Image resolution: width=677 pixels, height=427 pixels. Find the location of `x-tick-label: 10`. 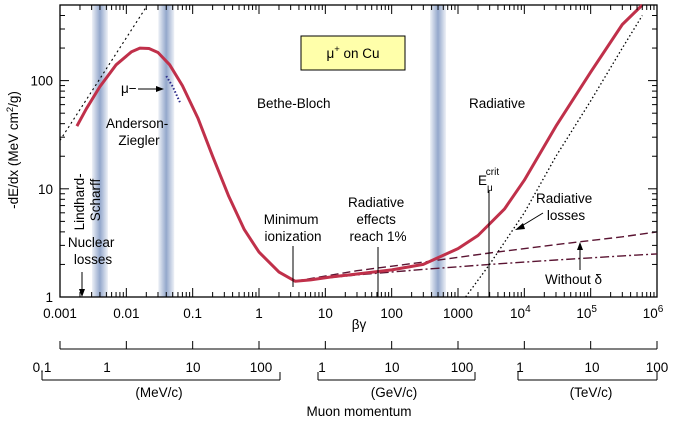

x-tick-label: 10 is located at coordinates (325, 313).